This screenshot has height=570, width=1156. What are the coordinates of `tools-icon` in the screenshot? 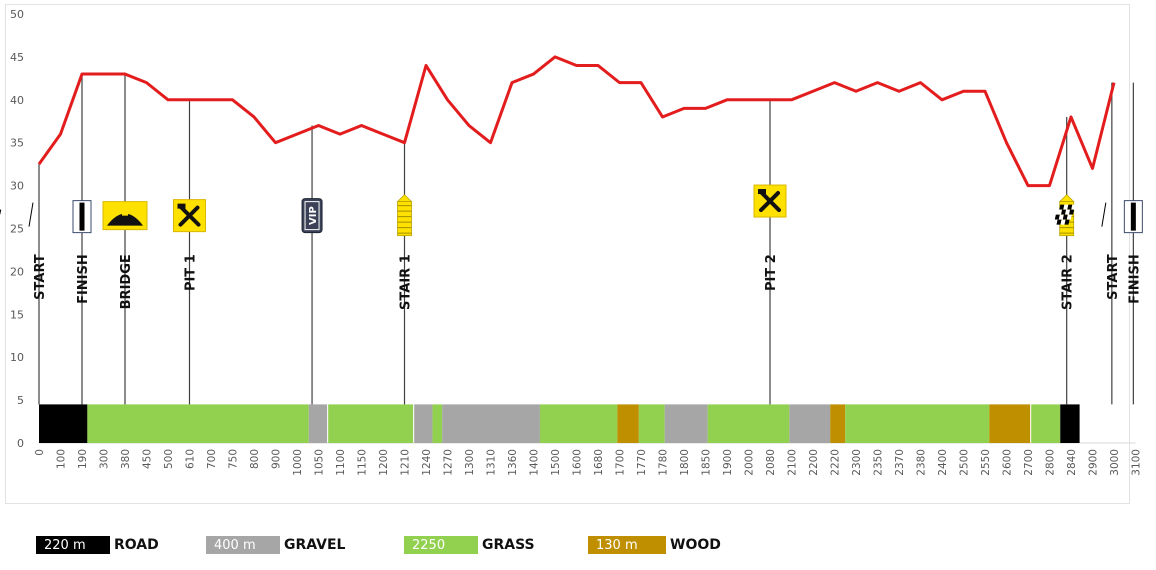 It's located at (770, 201).